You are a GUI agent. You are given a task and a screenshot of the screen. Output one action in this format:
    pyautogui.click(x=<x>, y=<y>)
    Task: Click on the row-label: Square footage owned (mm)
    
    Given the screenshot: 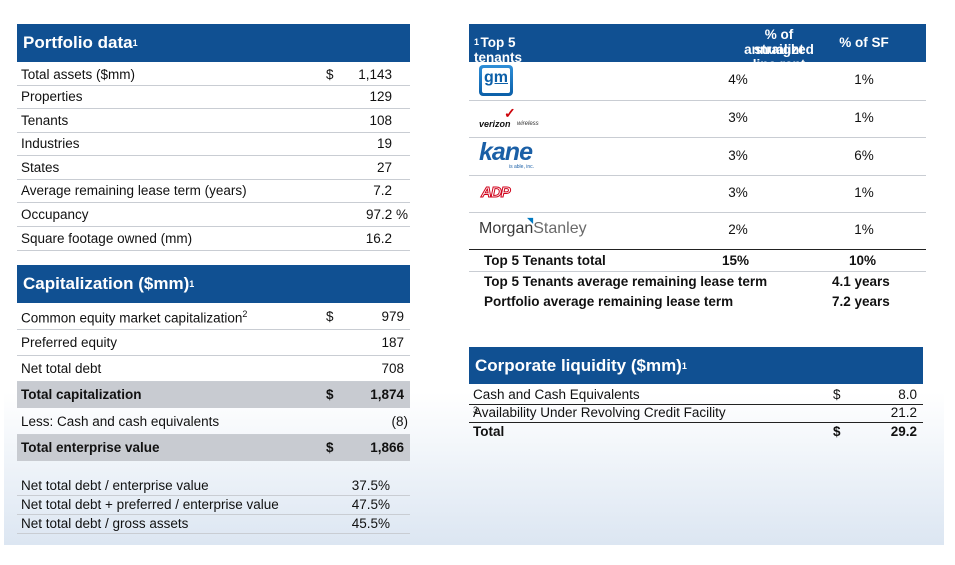 What is the action you would take?
    pyautogui.click(x=107, y=238)
    